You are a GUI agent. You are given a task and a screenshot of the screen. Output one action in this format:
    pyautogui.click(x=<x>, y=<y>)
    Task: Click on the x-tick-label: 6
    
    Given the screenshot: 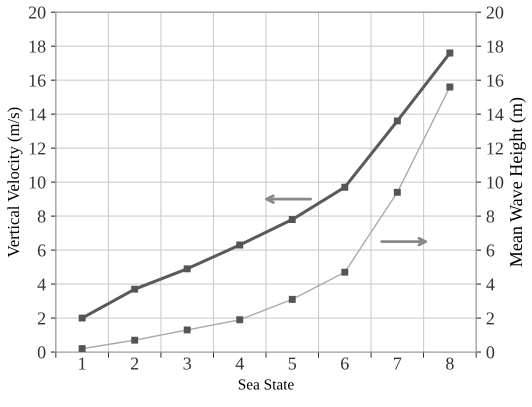 What is the action you would take?
    pyautogui.click(x=345, y=363)
    